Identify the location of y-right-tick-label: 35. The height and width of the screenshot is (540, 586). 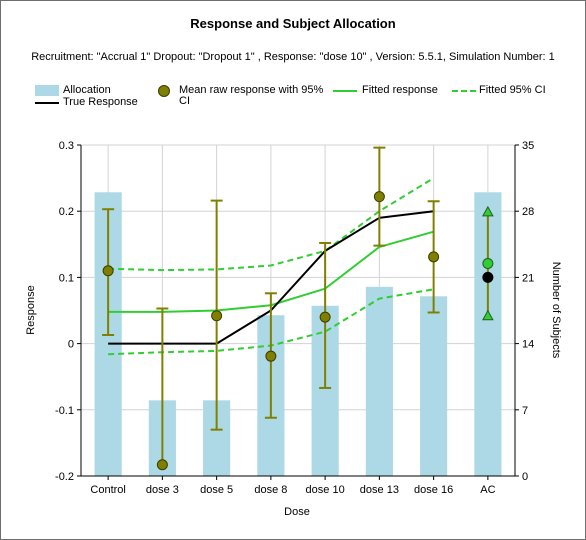
(528, 146).